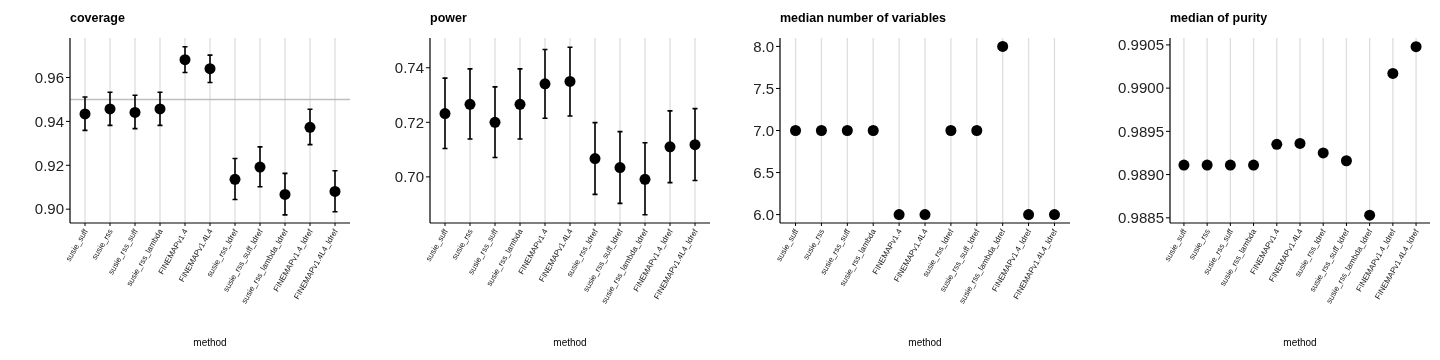 The height and width of the screenshot is (360, 1440). I want to click on y-tick-label: 6.0, so click(763, 214).